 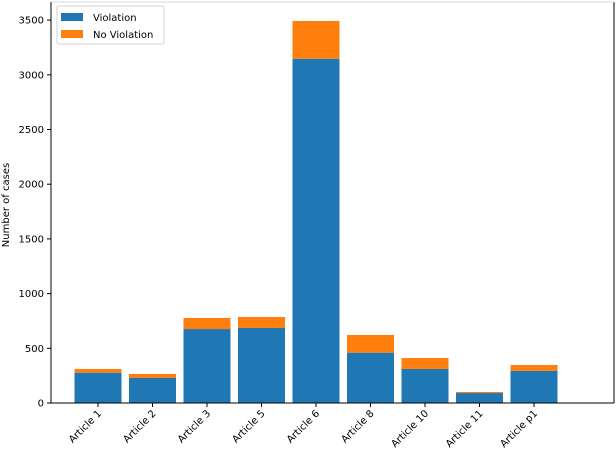 What do you see at coordinates (410, 429) in the screenshot?
I see `x-tick-label: Article 10` at bounding box center [410, 429].